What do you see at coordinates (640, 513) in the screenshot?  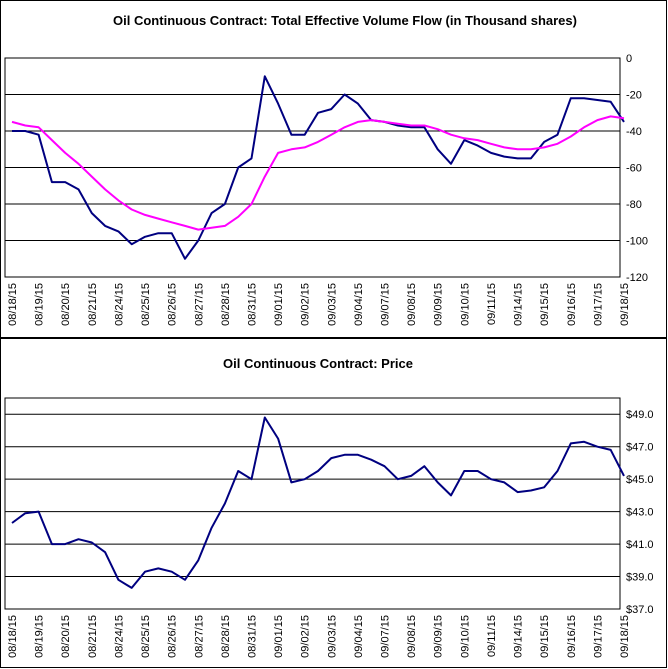 I see `y-tick-label: $43.0` at bounding box center [640, 513].